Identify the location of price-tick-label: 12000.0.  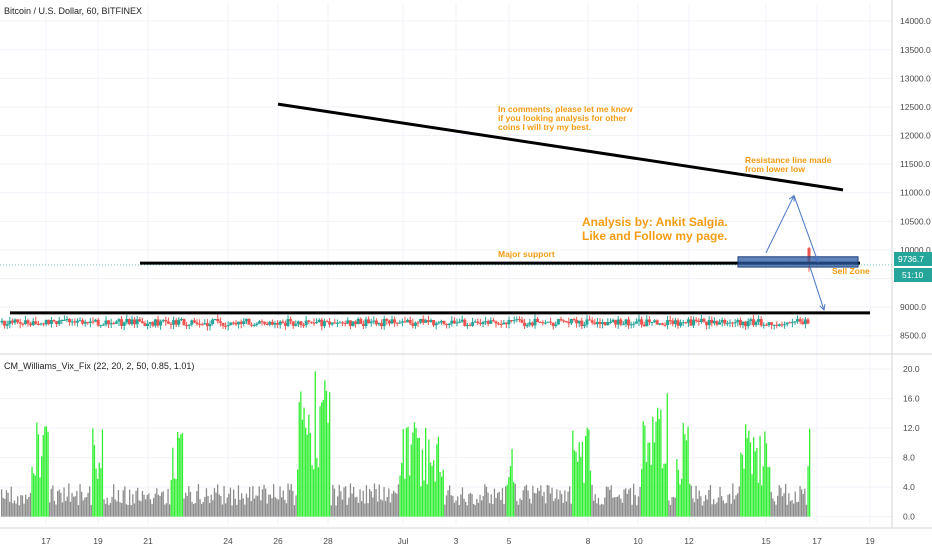
(915, 136).